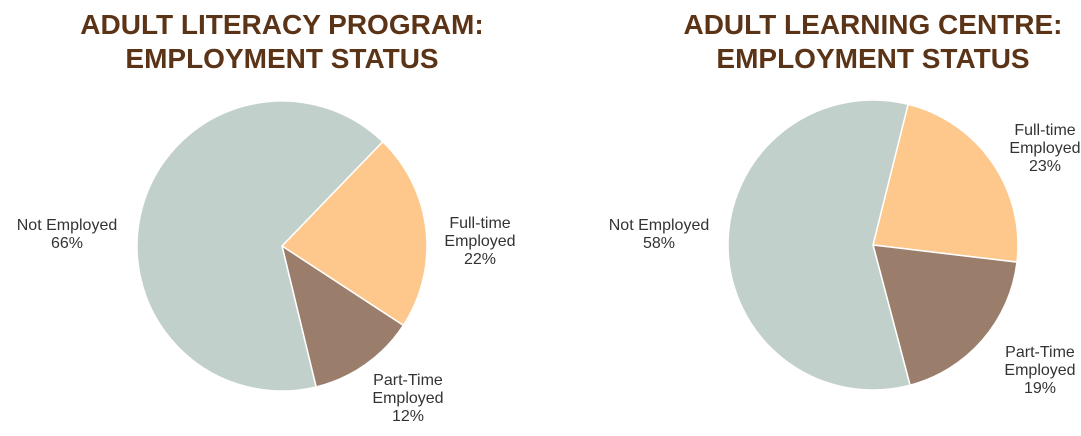 The image size is (1081, 436). What do you see at coordinates (67, 243) in the screenshot?
I see `value-label: 66%` at bounding box center [67, 243].